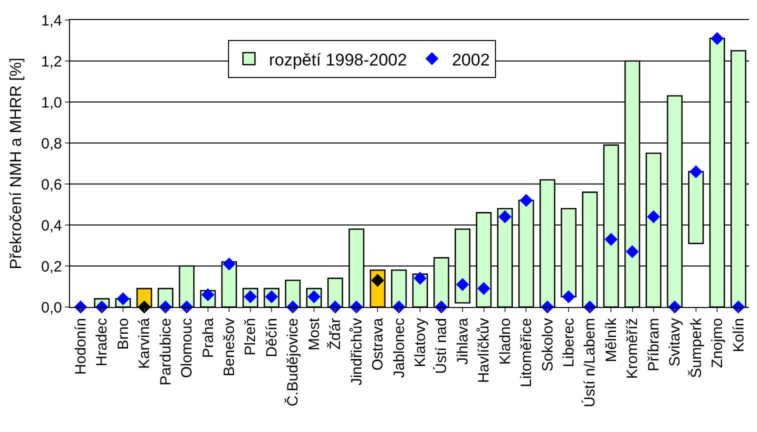  I want to click on y-tick-label: 1,2, so click(51, 61).